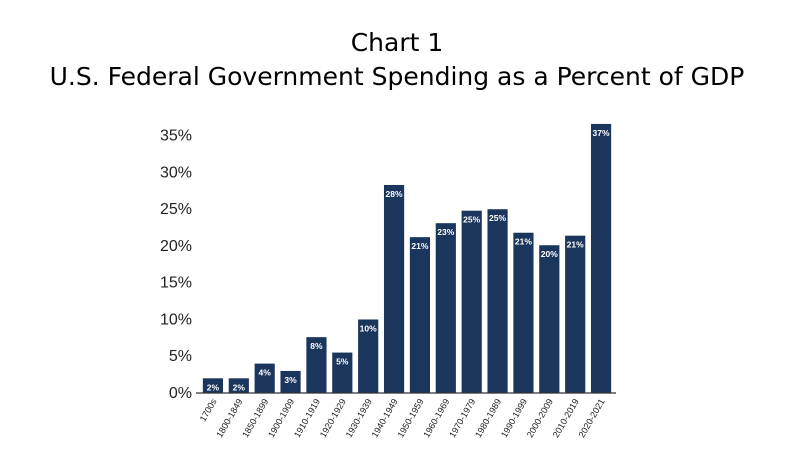  I want to click on data-label: 4%, so click(265, 373).